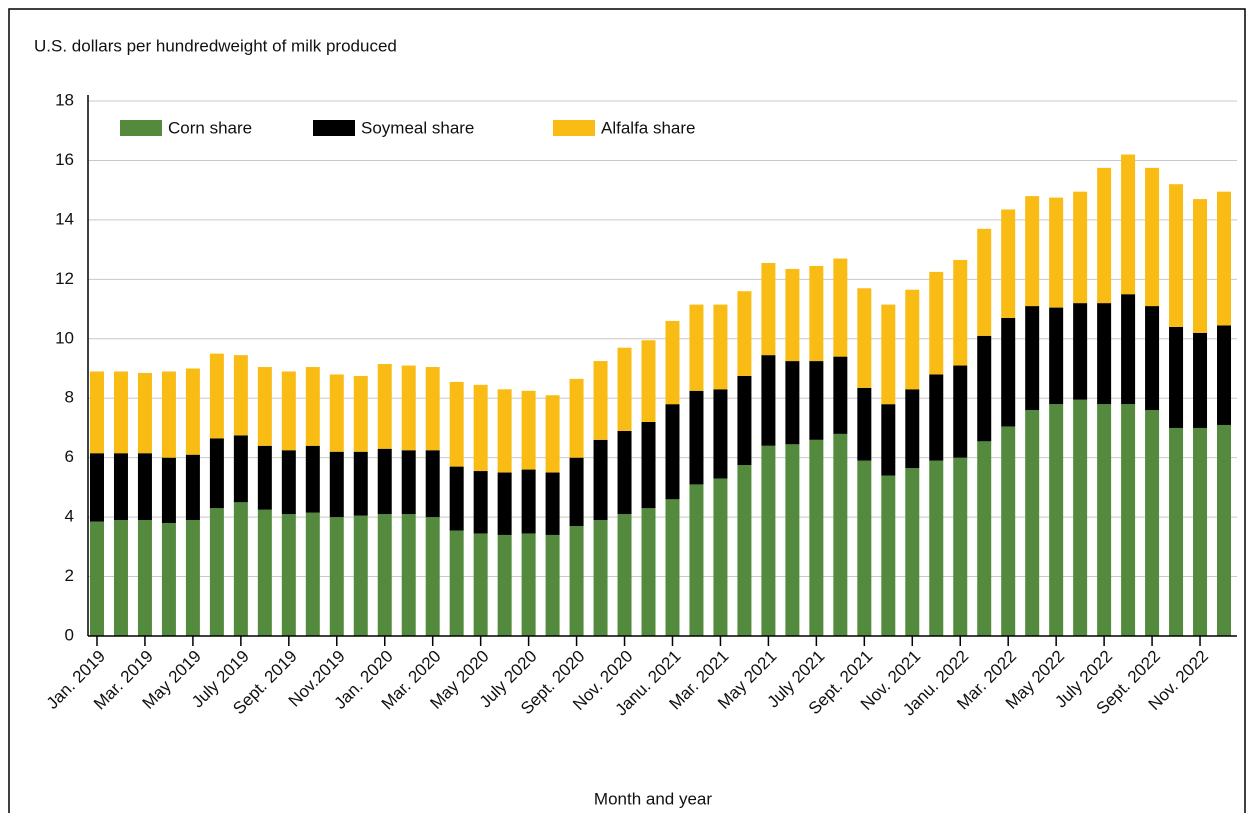 The height and width of the screenshot is (813, 1253). What do you see at coordinates (69, 634) in the screenshot?
I see `y-tick-label: 0` at bounding box center [69, 634].